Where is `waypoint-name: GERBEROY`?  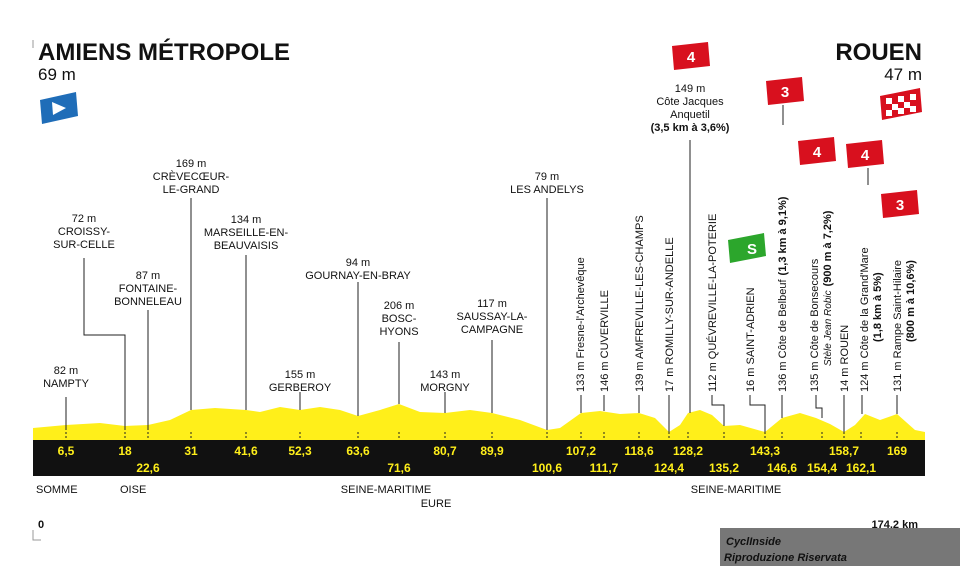
waypoint-name: GERBEROY is located at coordinates (300, 388).